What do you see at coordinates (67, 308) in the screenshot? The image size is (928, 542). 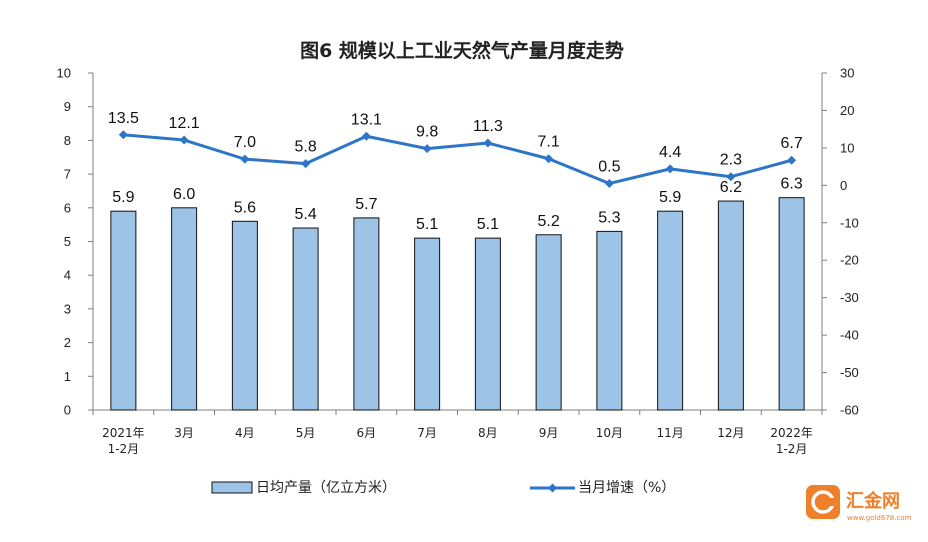 I see `left-y-tick-label: 3` at bounding box center [67, 308].